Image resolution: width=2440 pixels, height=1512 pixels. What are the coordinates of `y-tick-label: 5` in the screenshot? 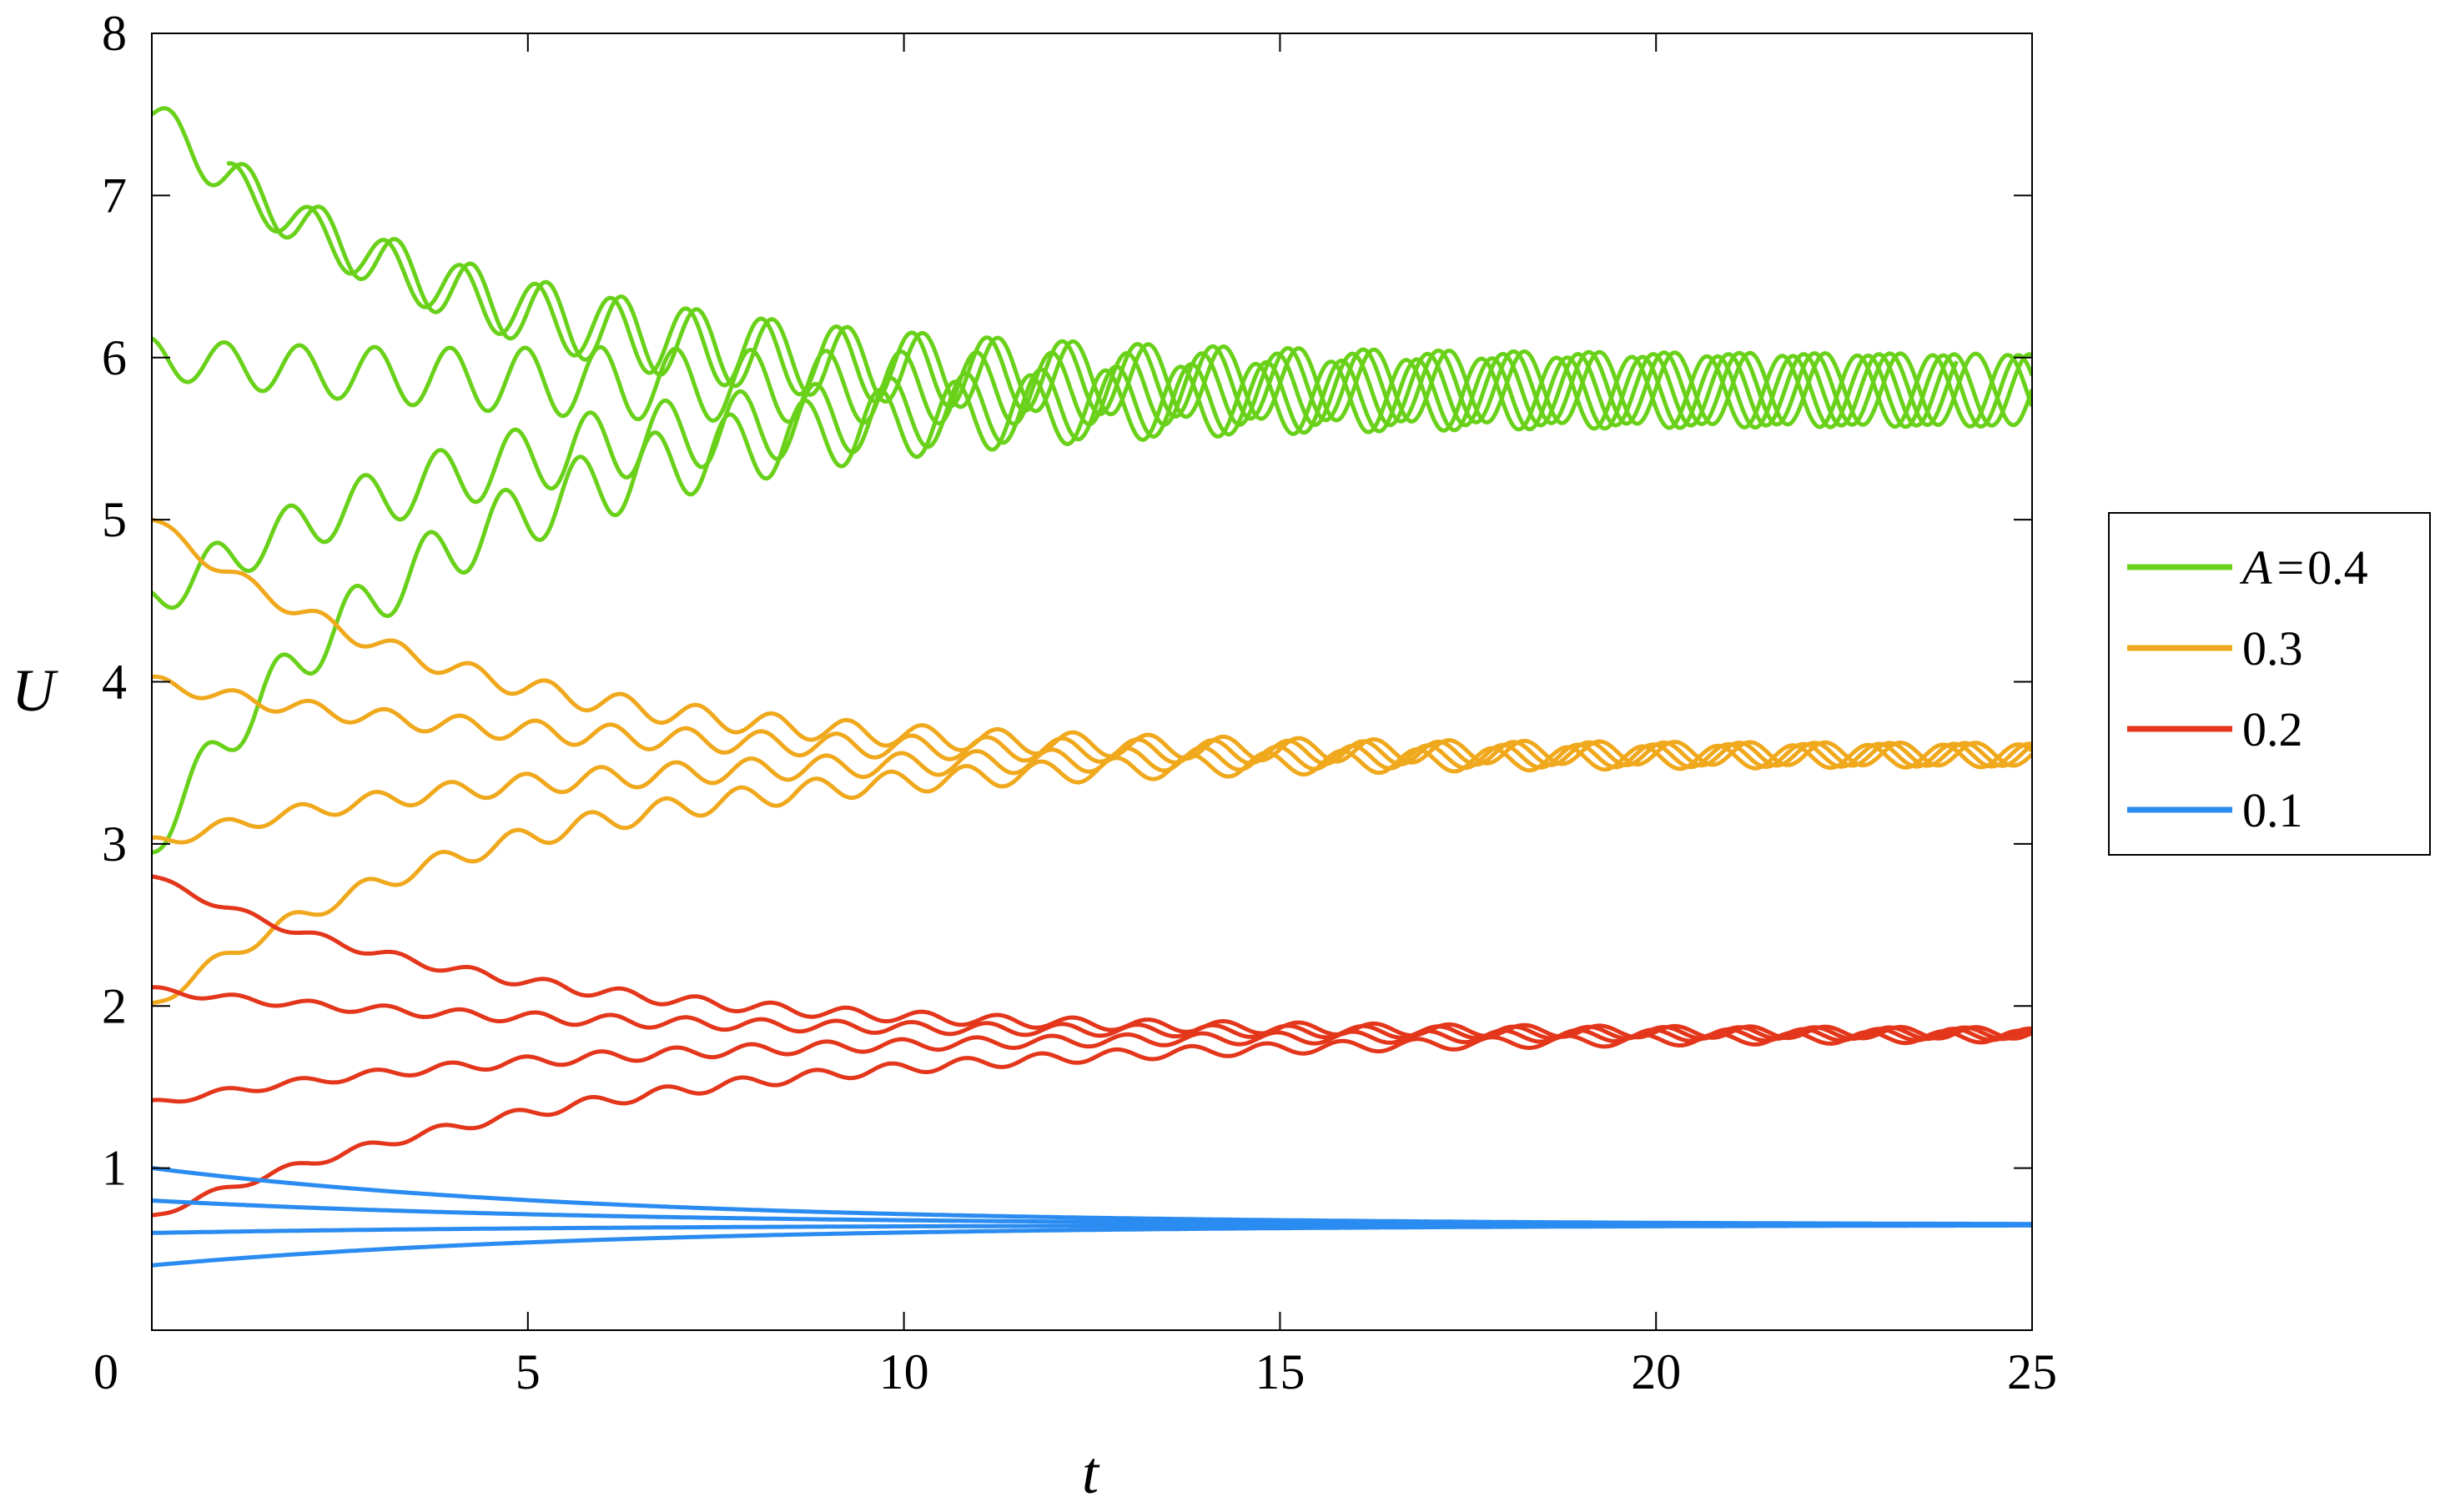 It's located at (115, 519).